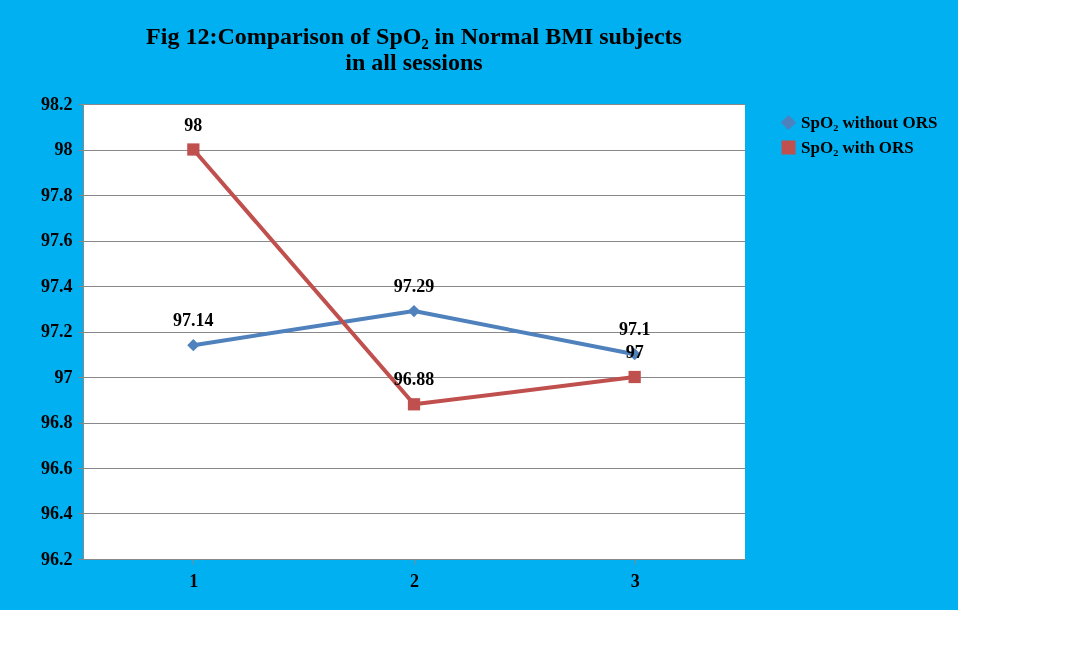 This screenshot has width=1089, height=646. Describe the element at coordinates (869, 122) in the screenshot. I see `legend-label: SpO₂ without ORS` at that location.